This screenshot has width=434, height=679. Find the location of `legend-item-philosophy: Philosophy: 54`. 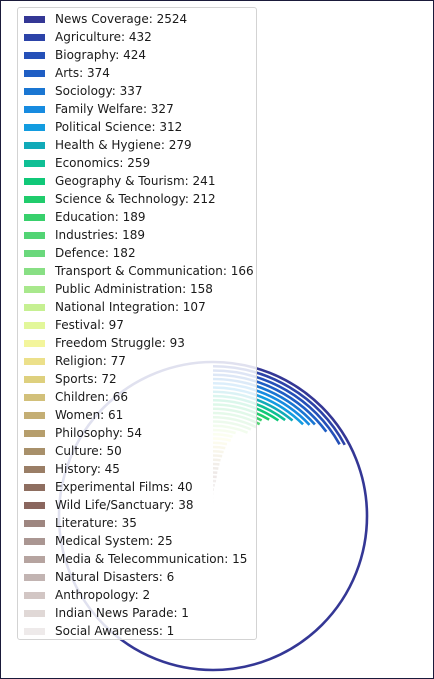

legend-item-philosophy: Philosophy: 54 is located at coordinates (83, 433).